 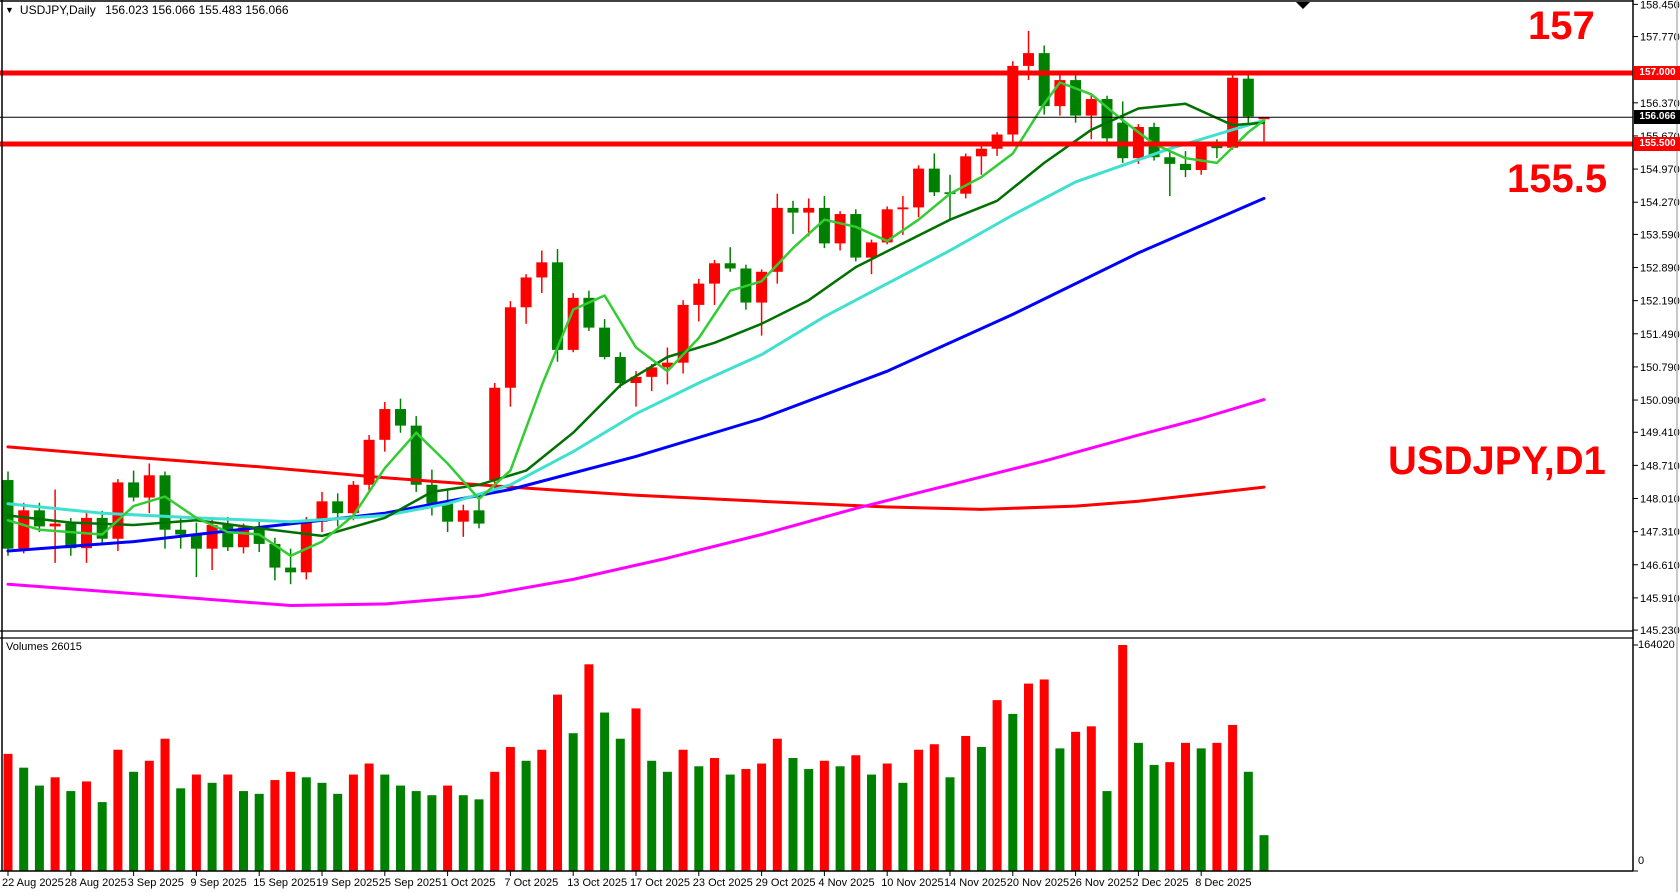 I want to click on date-tick-label: 2 Dec 2025, so click(x=1160, y=883).